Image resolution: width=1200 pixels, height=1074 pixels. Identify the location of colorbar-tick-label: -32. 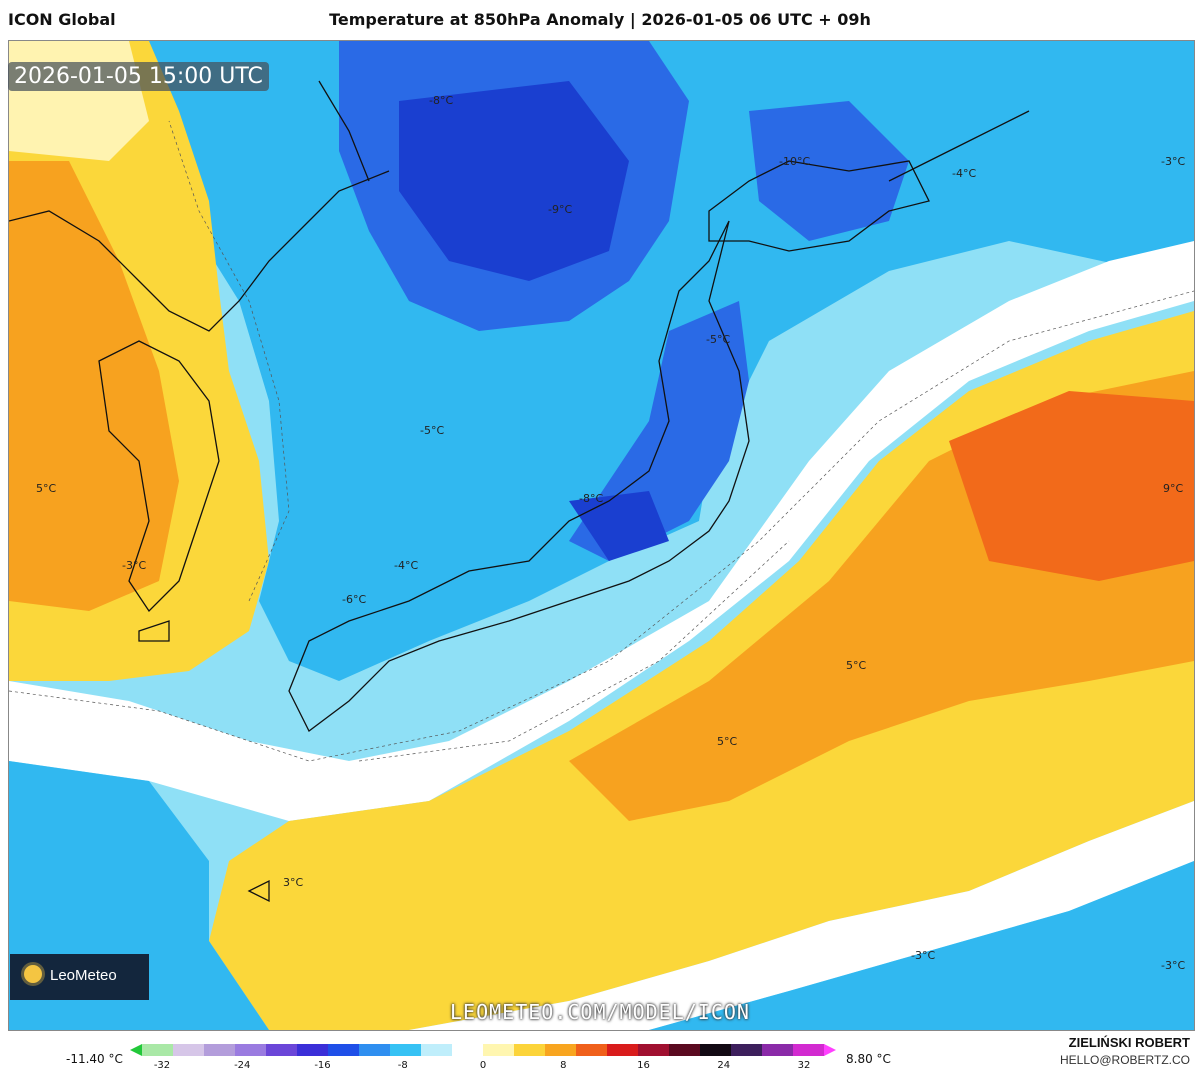
(162, 1065).